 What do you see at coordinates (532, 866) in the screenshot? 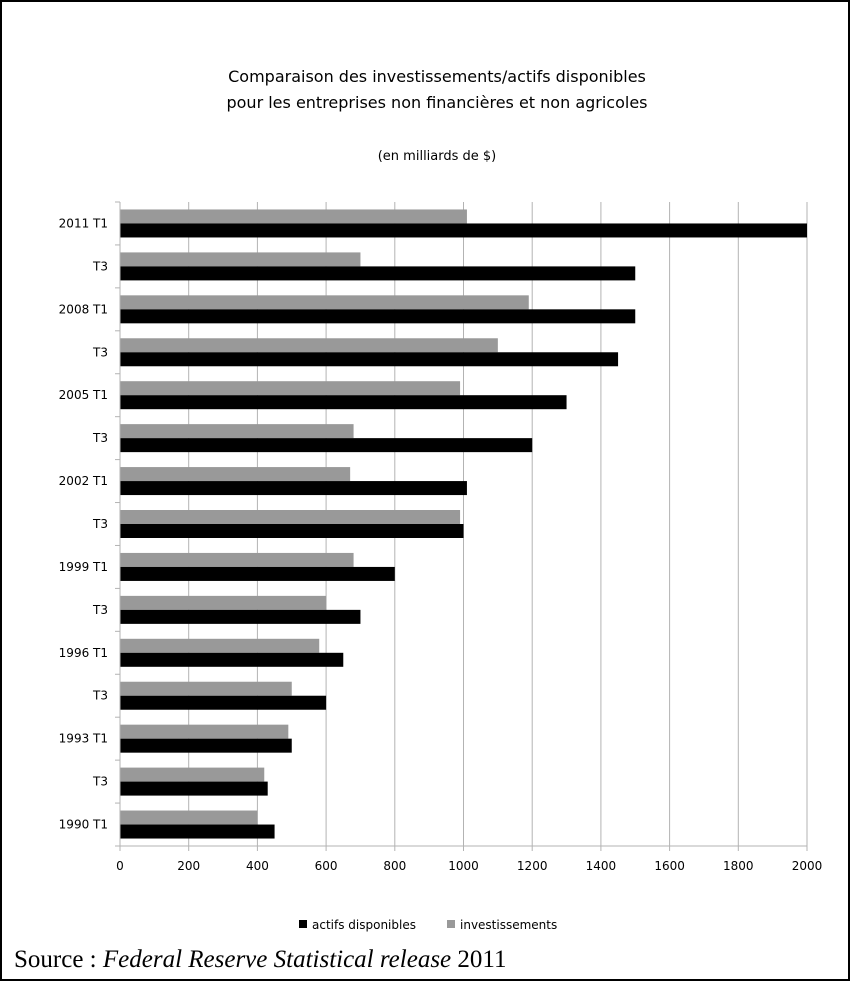
I see `x-tick-label: 1200` at bounding box center [532, 866].